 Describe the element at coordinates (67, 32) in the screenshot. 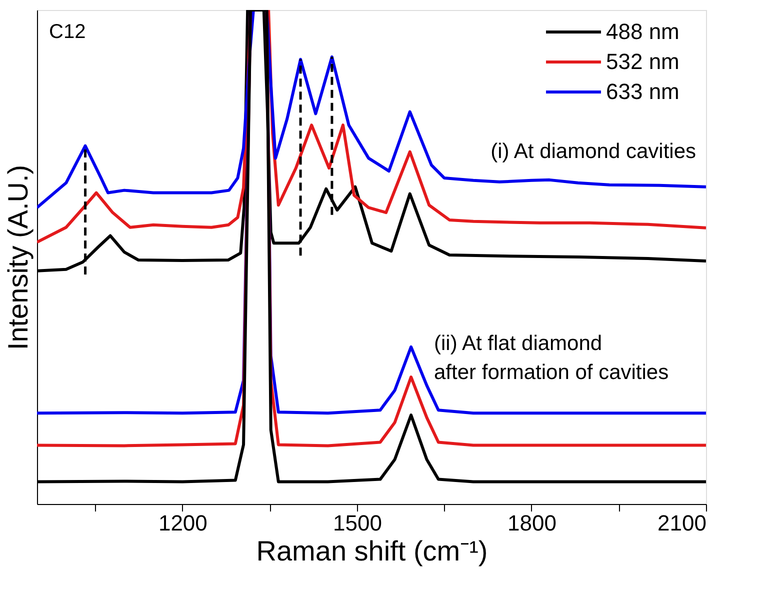

I see `annotation: C12` at that location.